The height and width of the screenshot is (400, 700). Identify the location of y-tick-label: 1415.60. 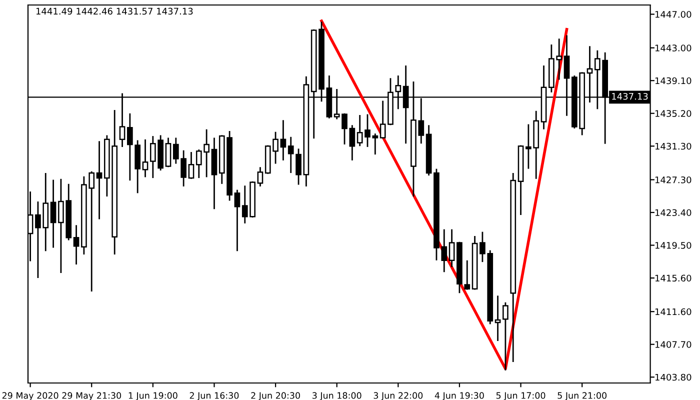
(673, 278).